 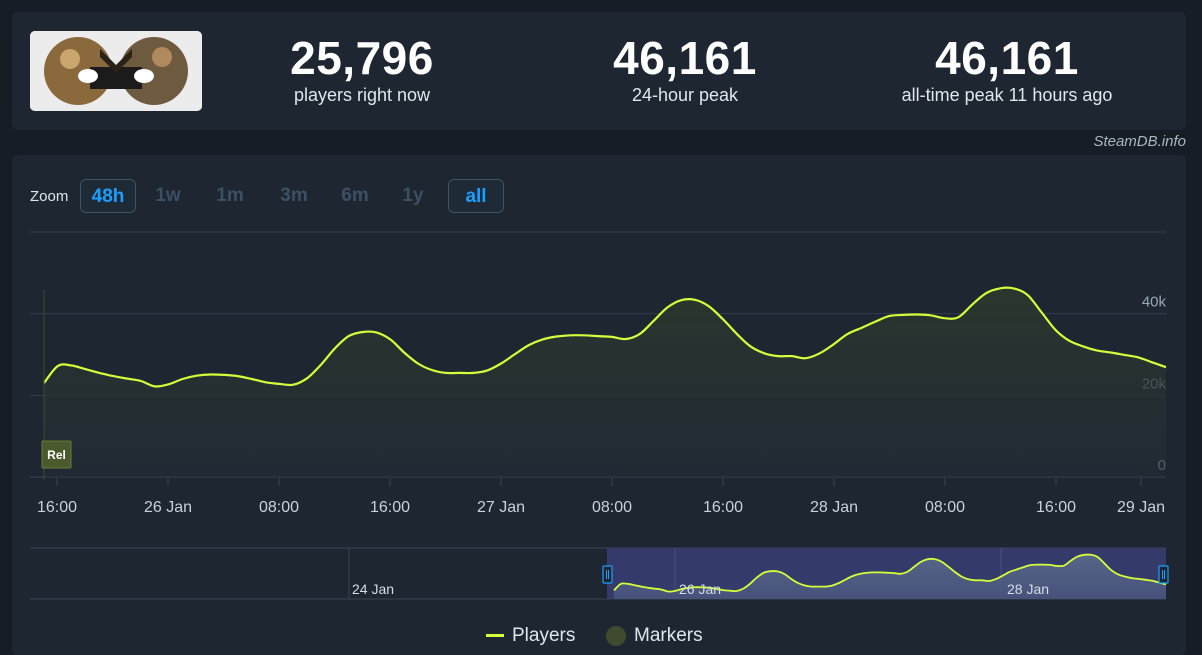 I want to click on day-peak-label: 24-hour peak, so click(x=685, y=95).